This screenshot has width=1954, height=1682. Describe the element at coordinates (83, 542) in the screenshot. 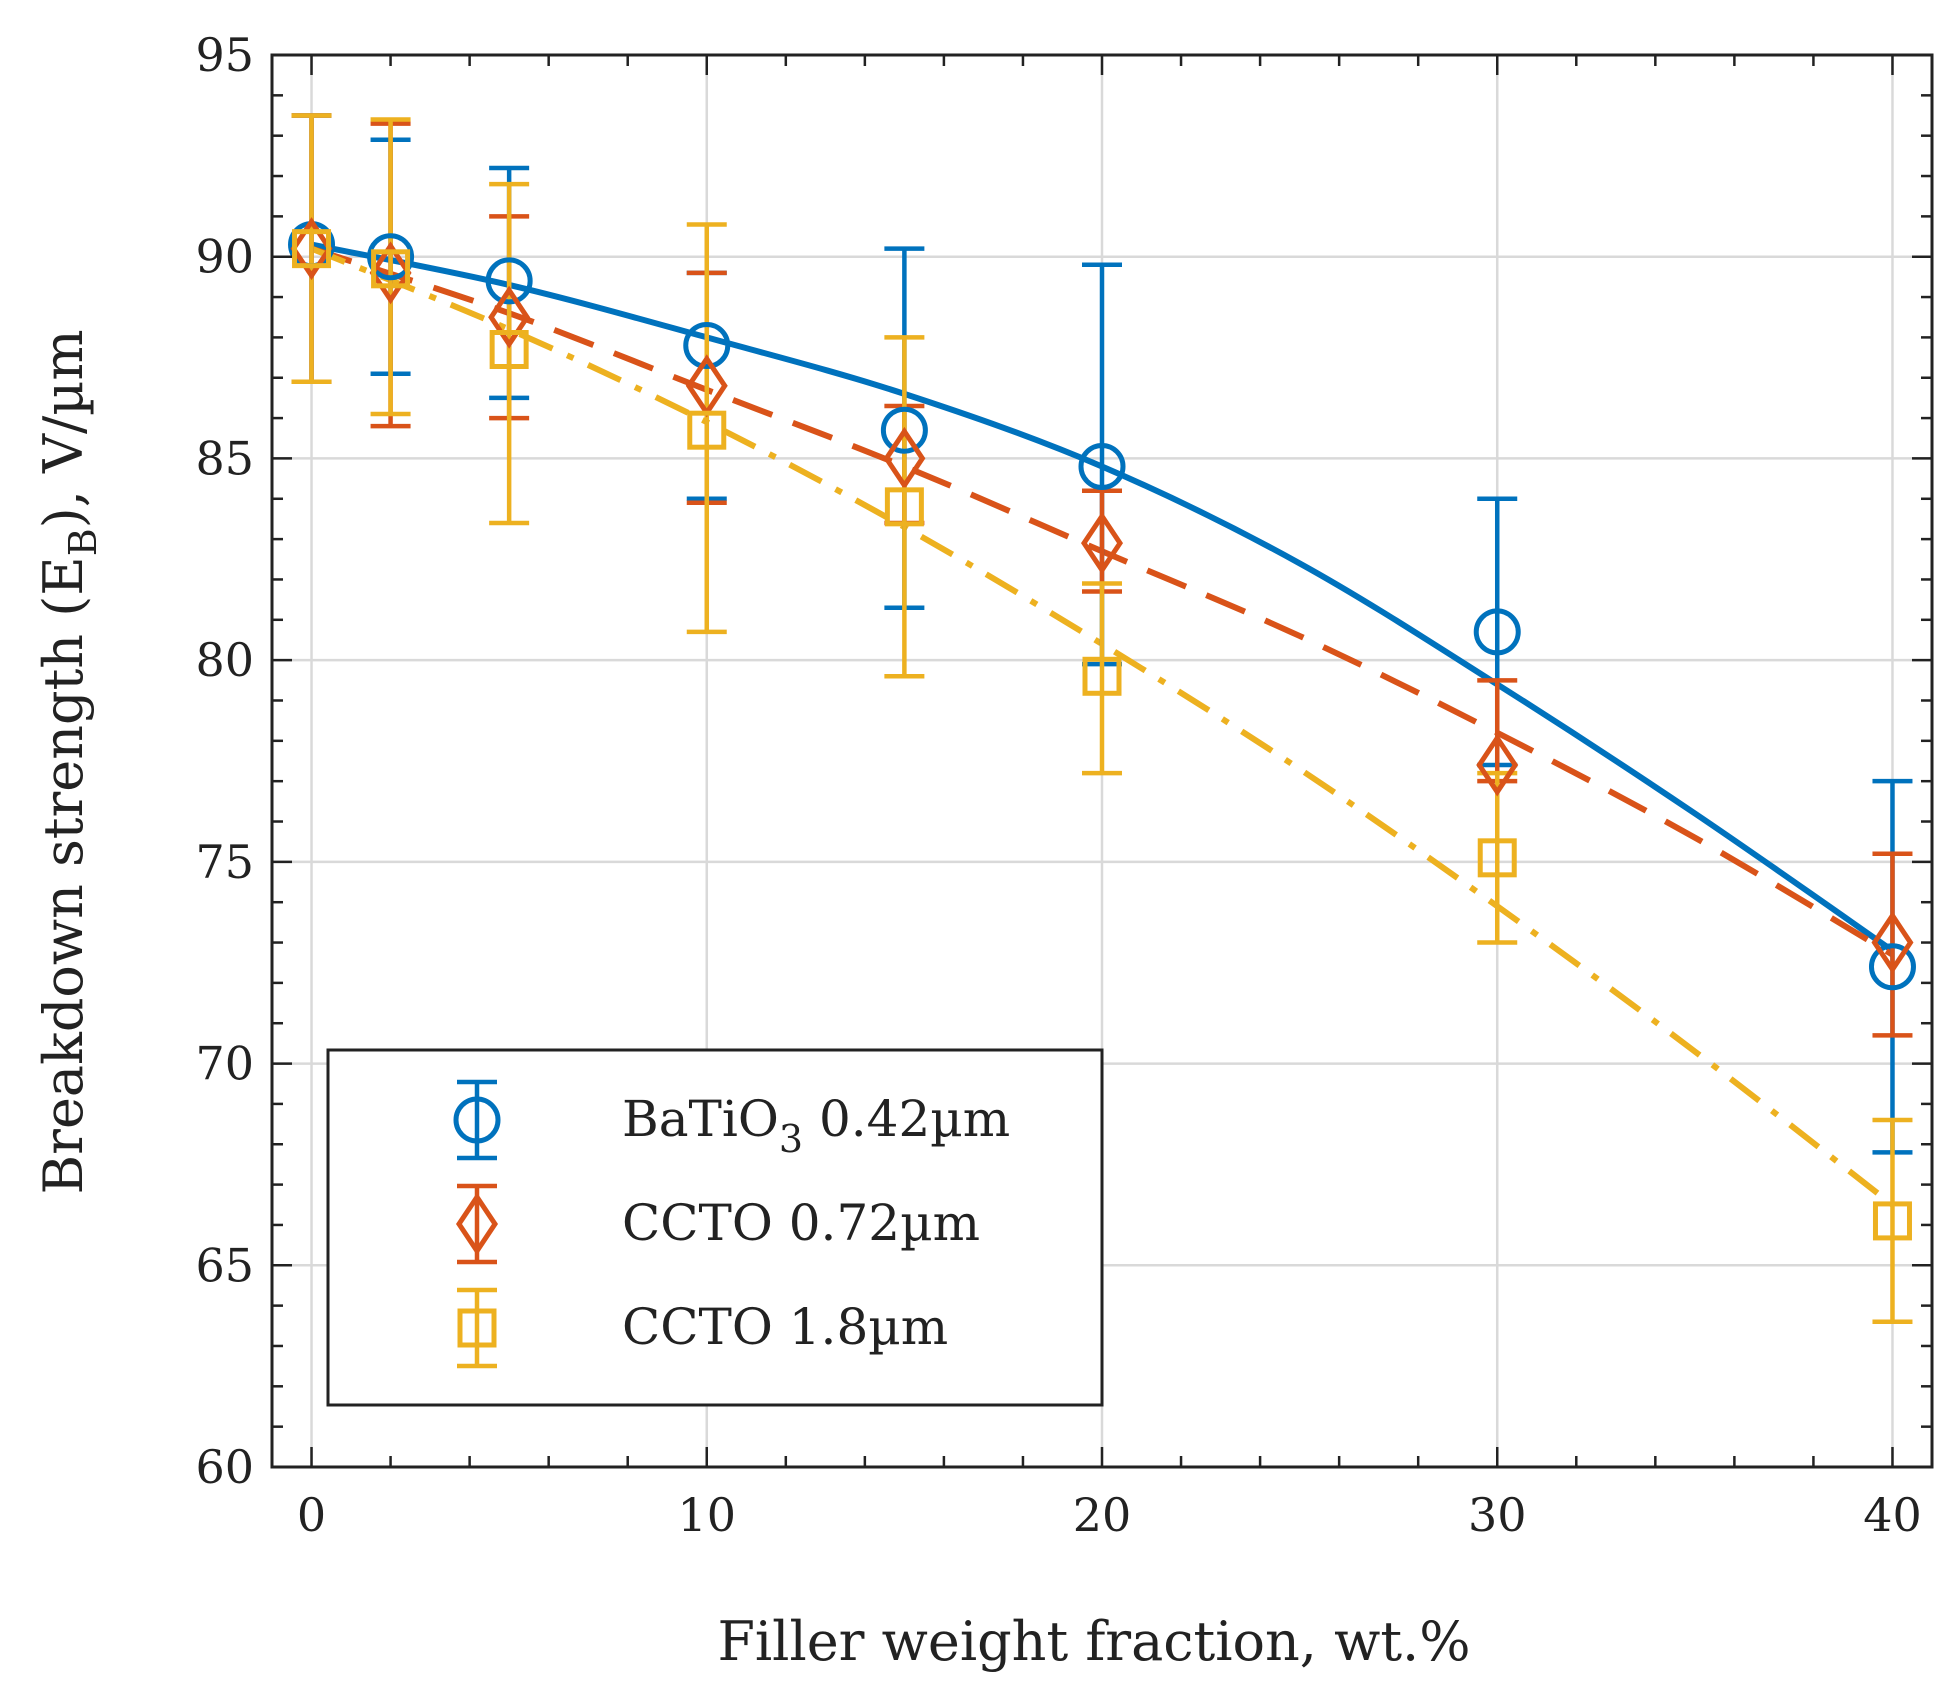

I see `y-axis-title-subscript: B` at that location.